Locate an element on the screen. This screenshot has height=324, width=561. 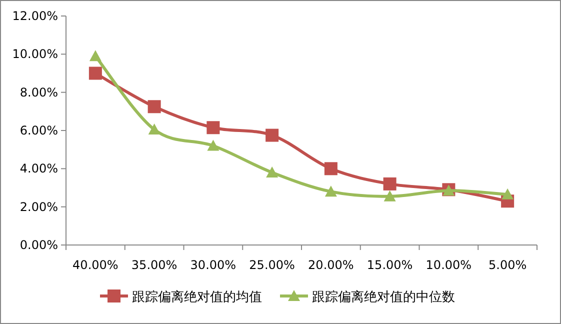
y-tick-label: 2.00% is located at coordinates (39, 207).